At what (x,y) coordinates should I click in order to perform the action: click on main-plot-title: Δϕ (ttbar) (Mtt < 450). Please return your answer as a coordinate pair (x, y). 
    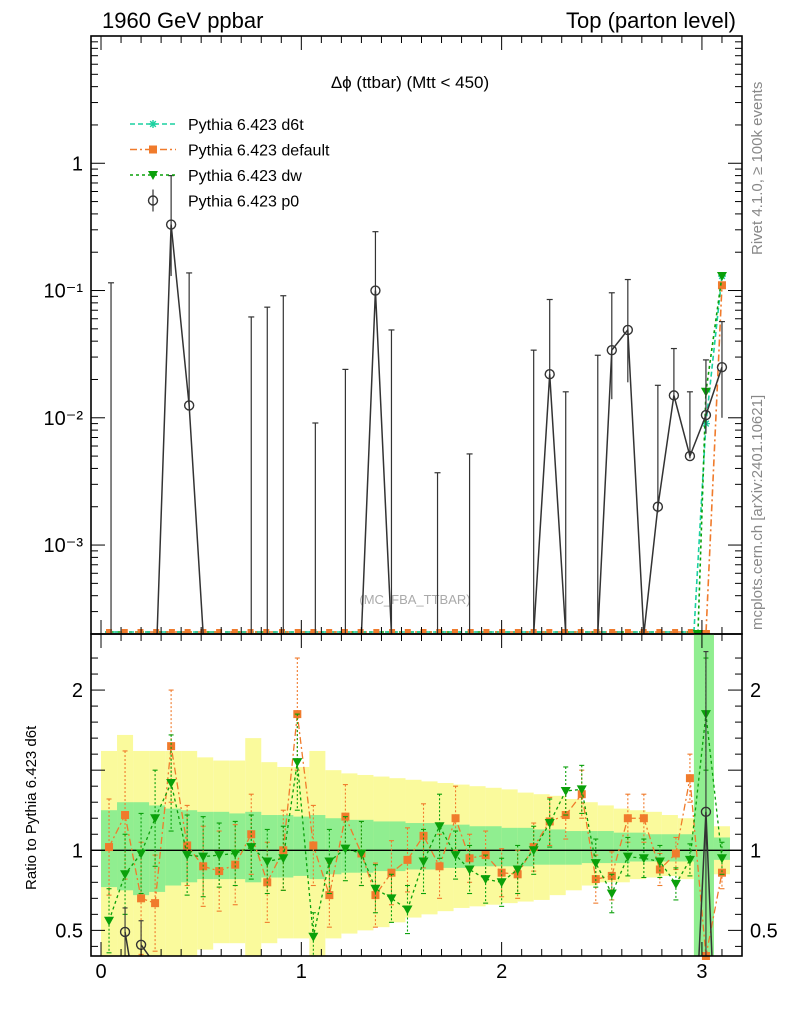
    Looking at the image, I should click on (410, 82).